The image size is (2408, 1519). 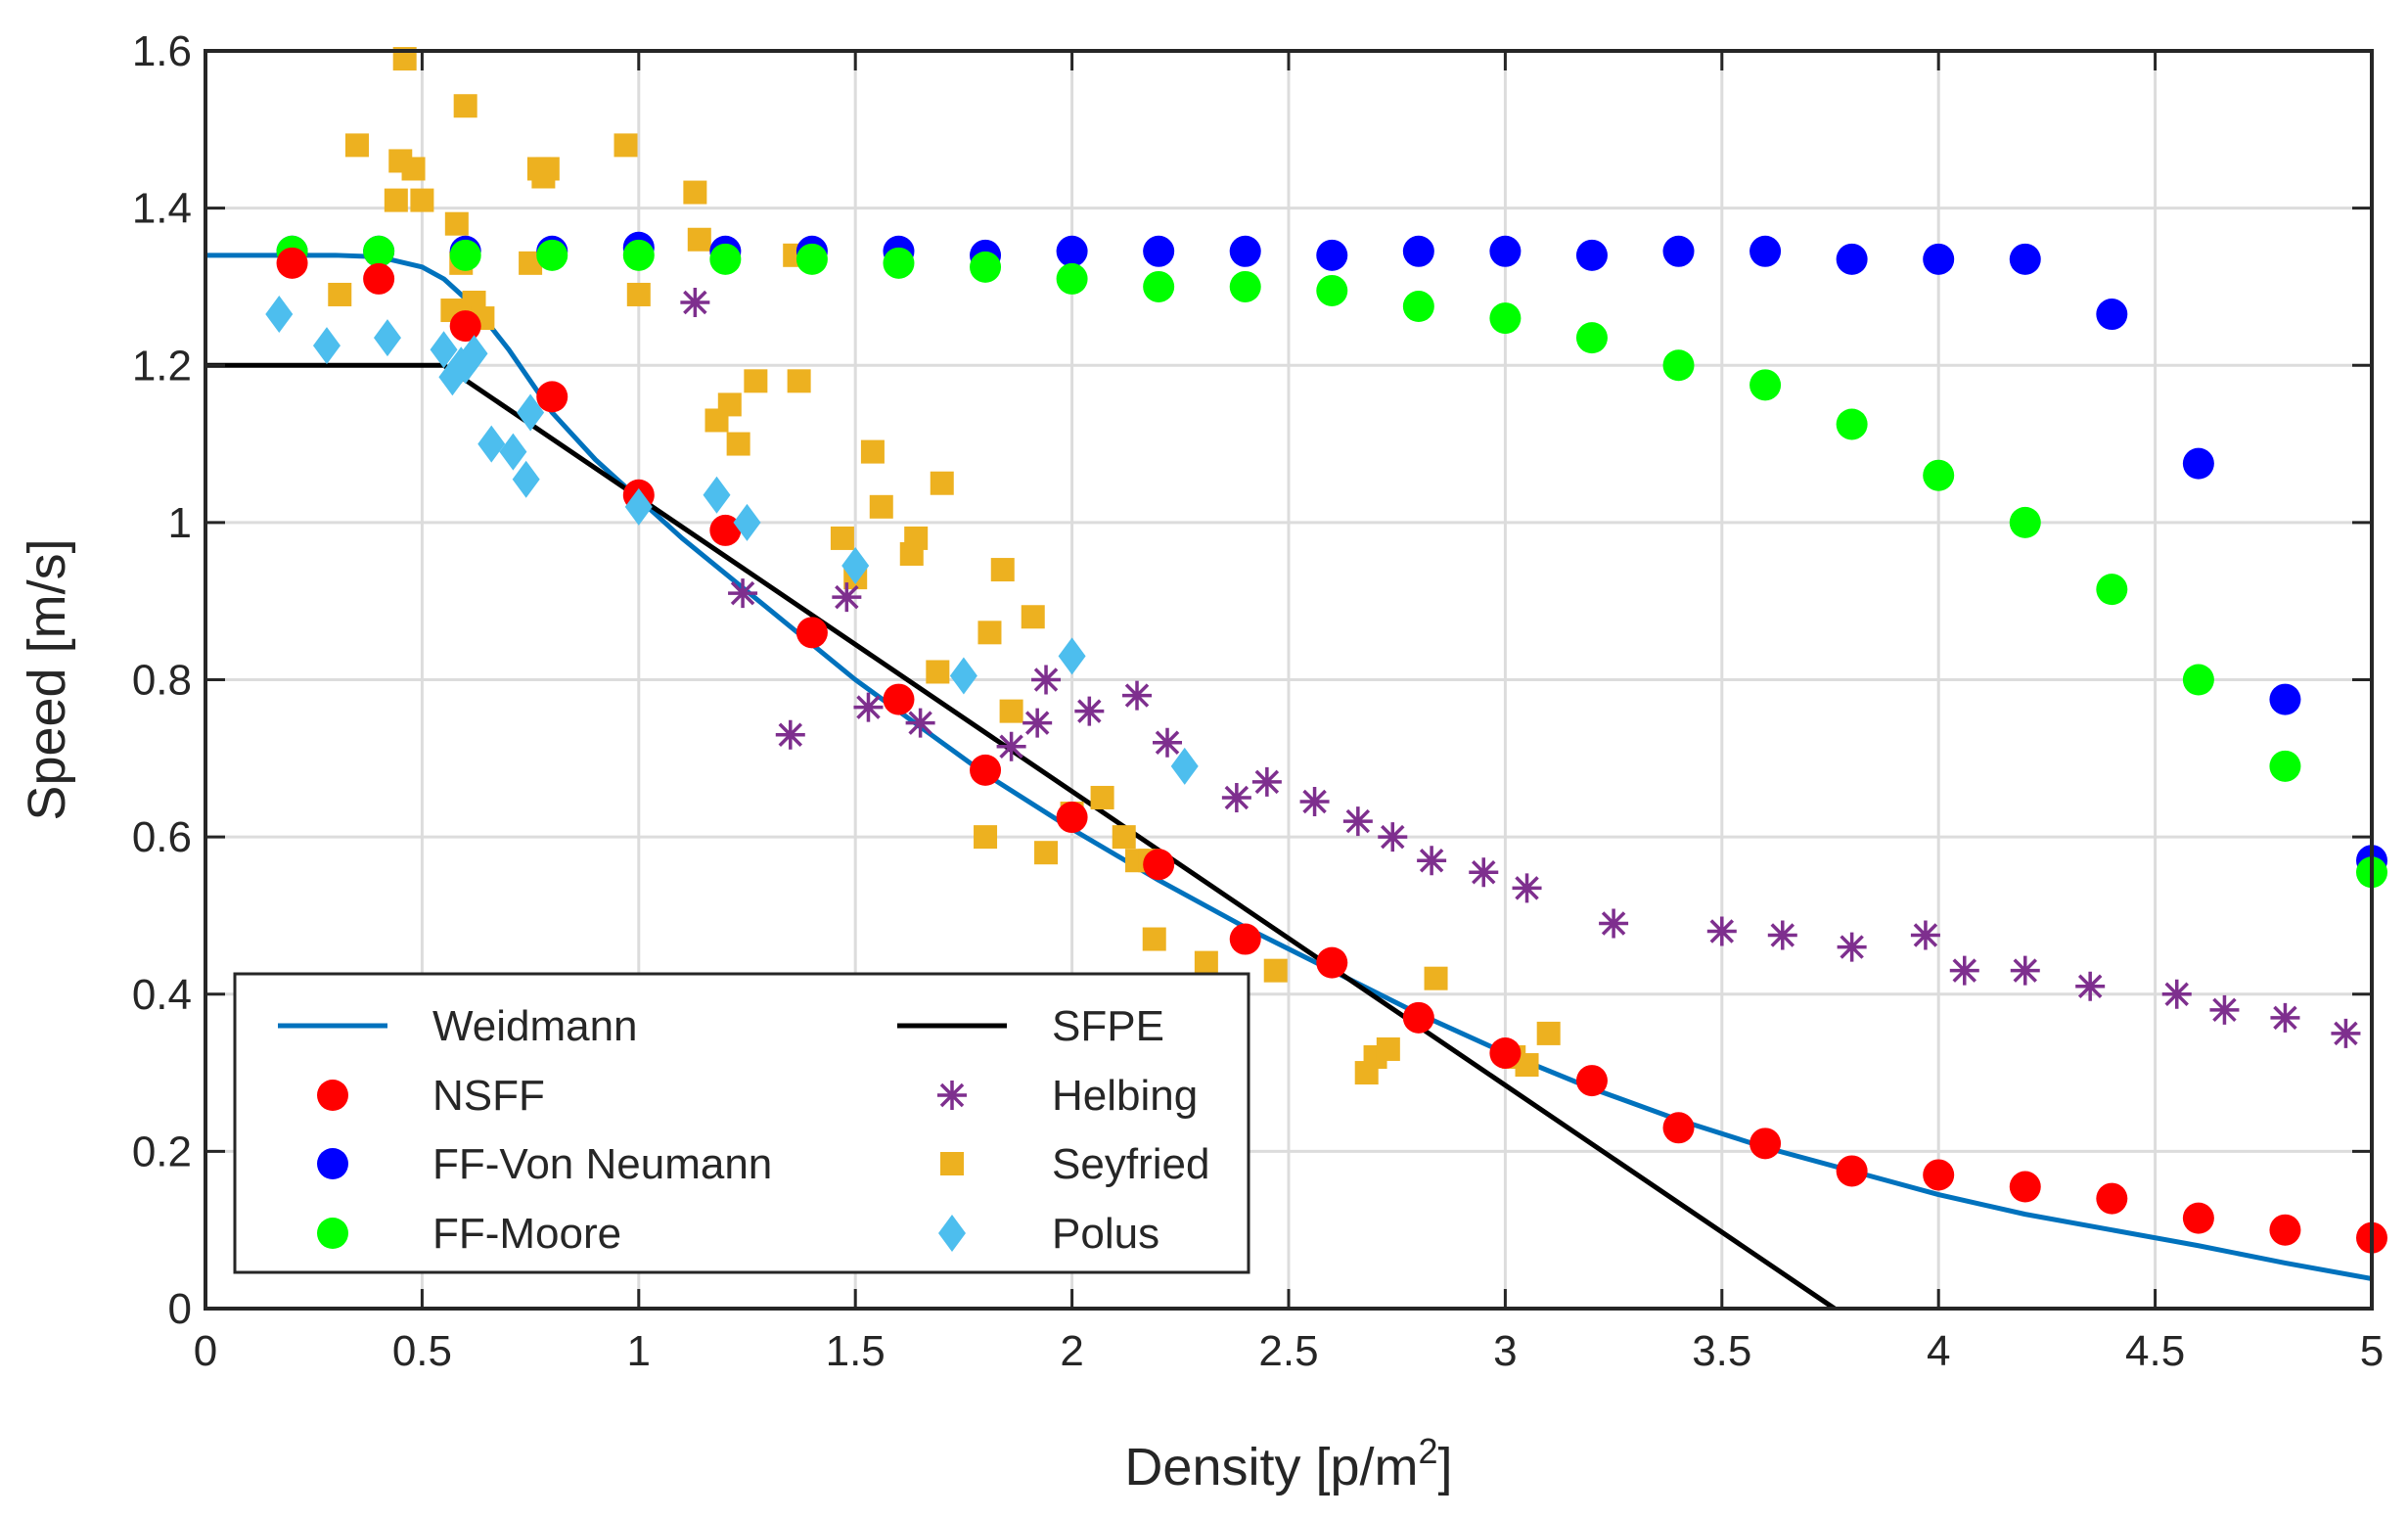 What do you see at coordinates (205, 1351) in the screenshot?
I see `x-tick-label: 0` at bounding box center [205, 1351].